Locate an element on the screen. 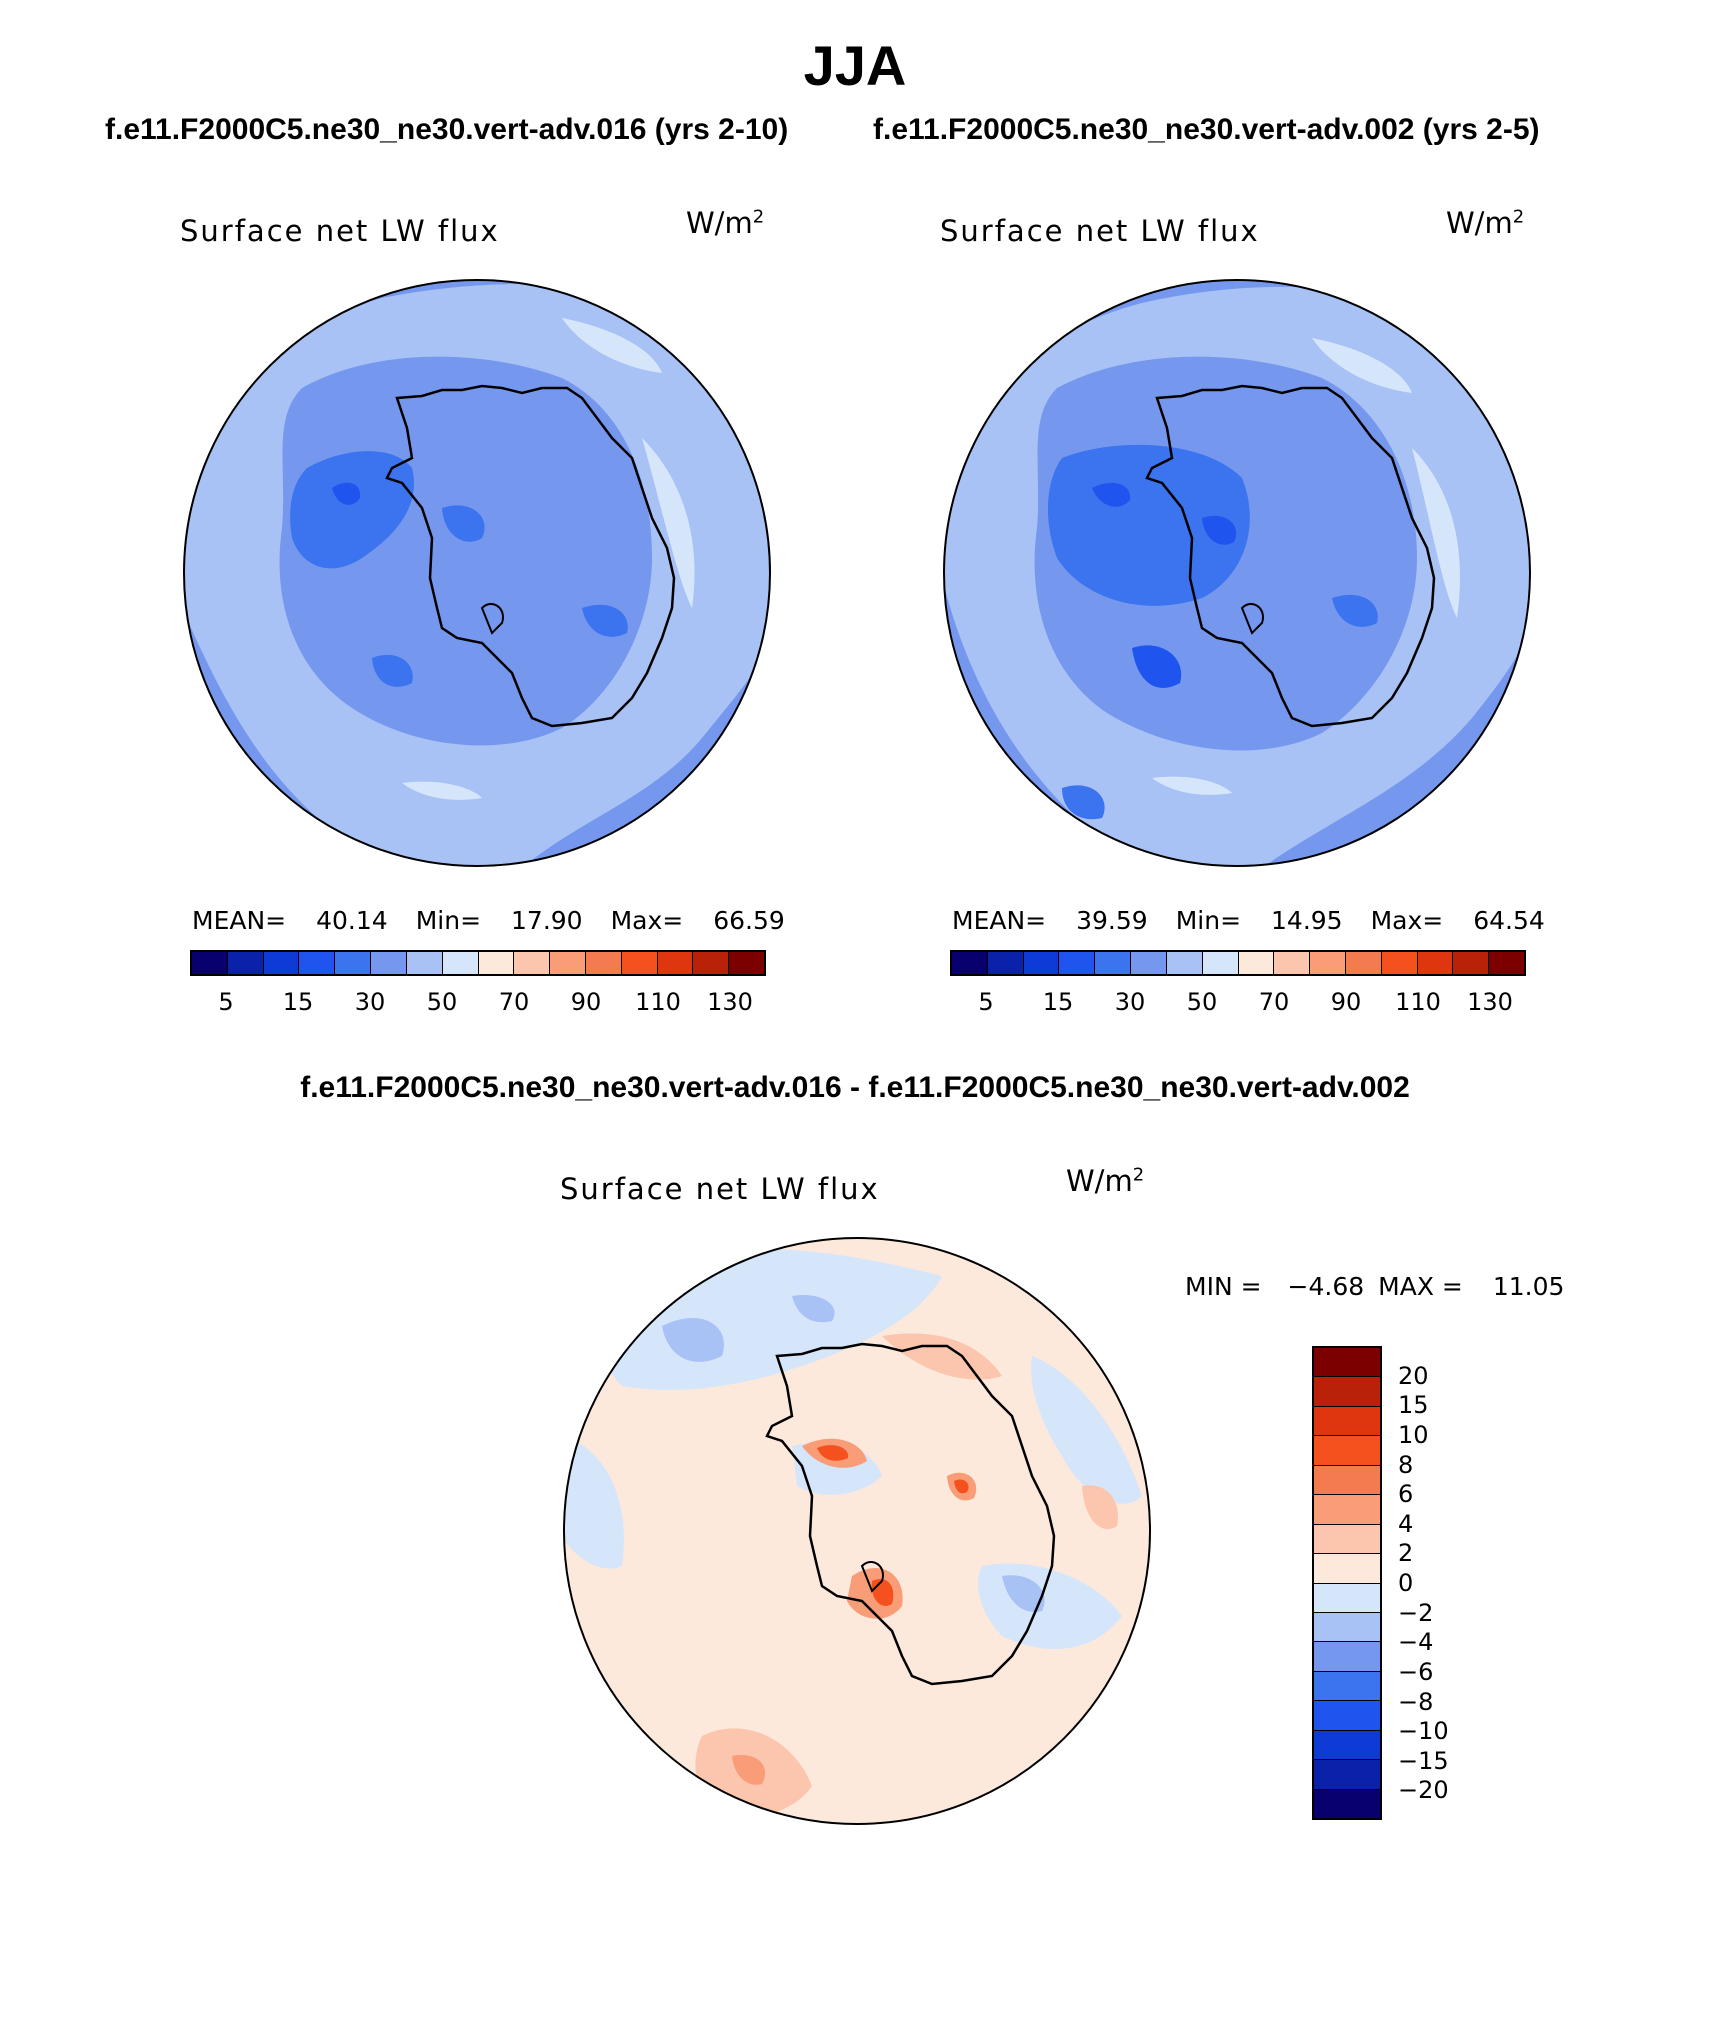  panel2-colorbar-tick-label: 5 is located at coordinates (986, 1002).